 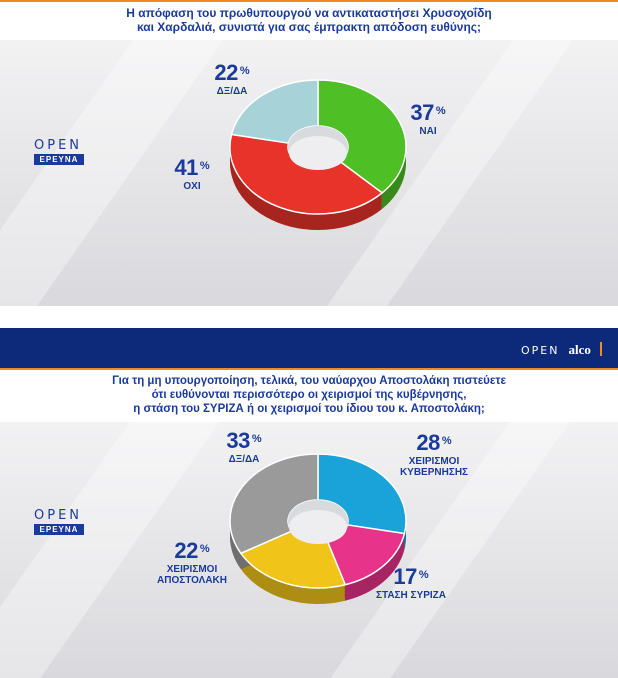 What do you see at coordinates (434, 472) in the screenshot?
I see `label-name: ΚΥΒΕΡΝΗΣΗΣ` at bounding box center [434, 472].